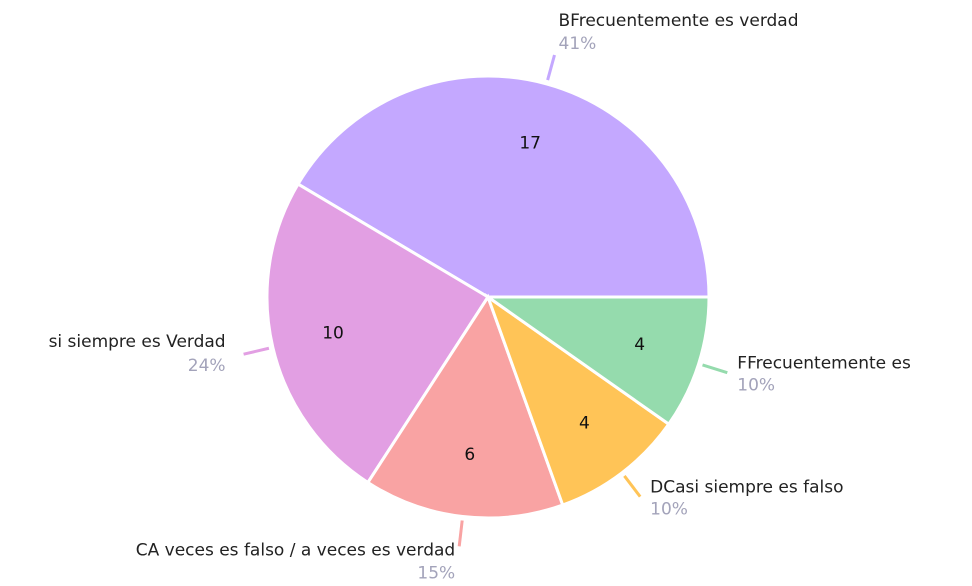 This screenshot has height=586, width=972. What do you see at coordinates (469, 455) in the screenshot?
I see `slice-count: 6` at bounding box center [469, 455].